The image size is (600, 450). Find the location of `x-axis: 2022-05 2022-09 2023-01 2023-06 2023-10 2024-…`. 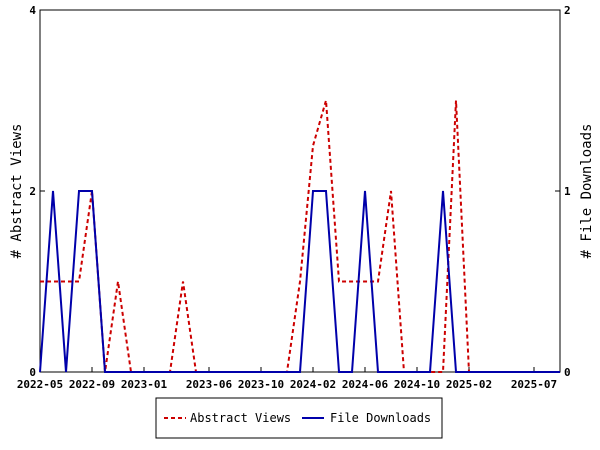

x-axis: 2022-05 2022-09 2023-01 2023-06 2023-10 2024-… is located at coordinates (287, 379).